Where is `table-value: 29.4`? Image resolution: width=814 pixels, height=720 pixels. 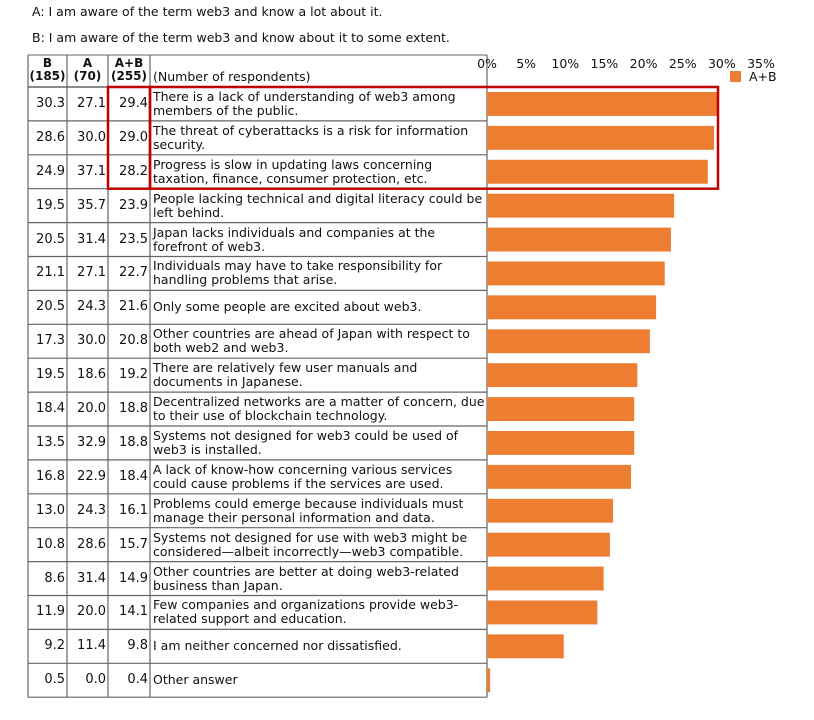 table-value: 29.4 is located at coordinates (133, 103).